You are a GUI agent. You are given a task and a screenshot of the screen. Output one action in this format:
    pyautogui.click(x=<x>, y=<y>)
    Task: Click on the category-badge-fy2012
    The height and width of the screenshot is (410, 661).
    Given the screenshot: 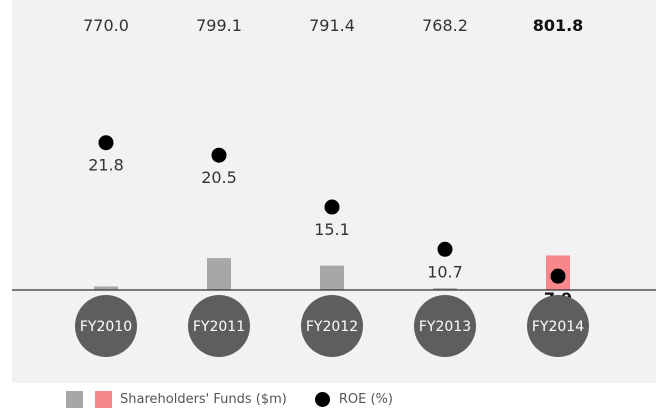 What is the action you would take?
    pyautogui.click(x=332, y=326)
    